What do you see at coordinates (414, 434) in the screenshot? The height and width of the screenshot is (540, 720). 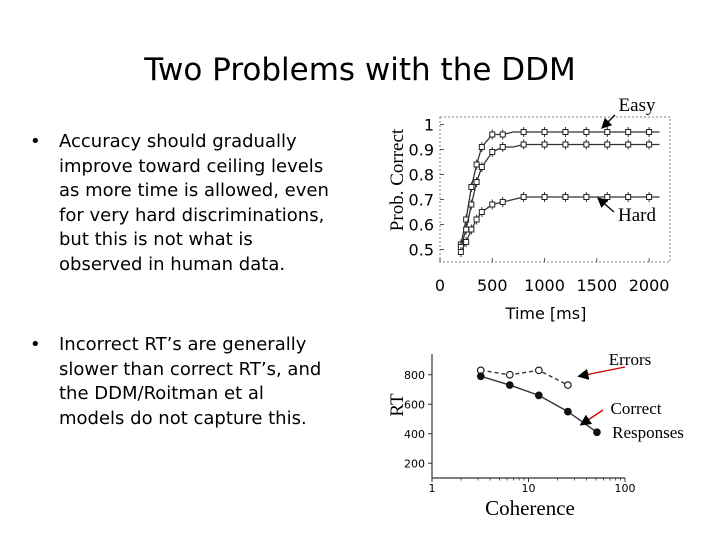 I see `y-tick-label: 400` at bounding box center [414, 434].